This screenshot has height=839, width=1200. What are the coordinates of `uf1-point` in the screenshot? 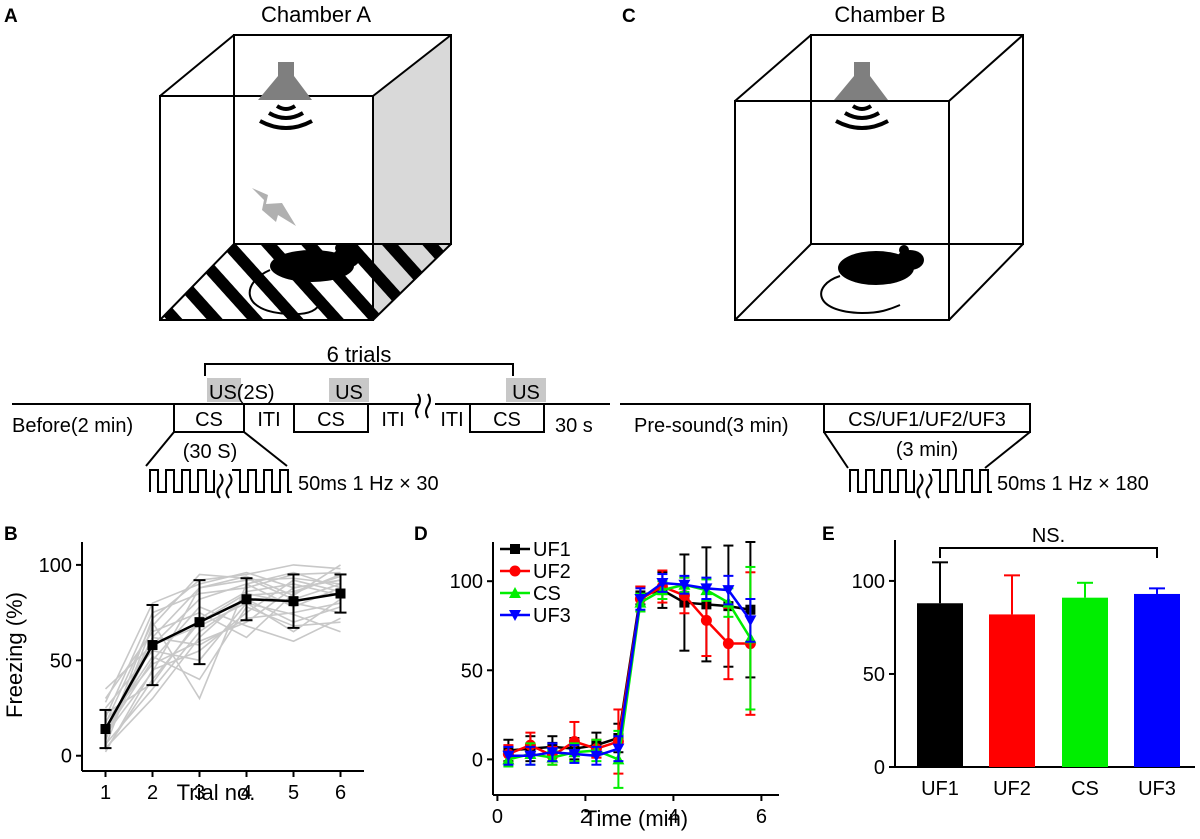 It's located at (515, 549).